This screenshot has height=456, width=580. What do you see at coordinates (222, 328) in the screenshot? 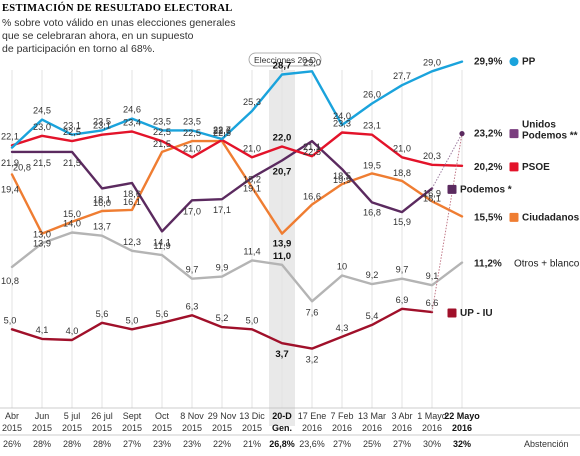
I see `series-line-up-iu` at bounding box center [222, 328].